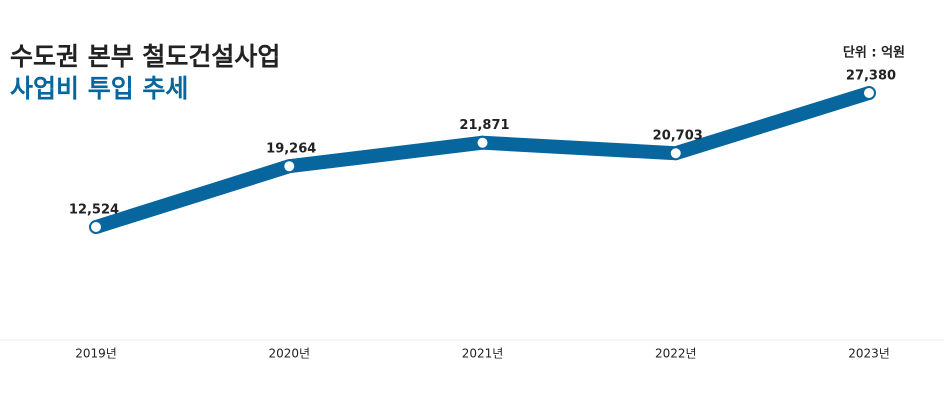 This screenshot has height=400, width=944. Describe the element at coordinates (291, 149) in the screenshot. I see `value-label: 19,264` at that location.